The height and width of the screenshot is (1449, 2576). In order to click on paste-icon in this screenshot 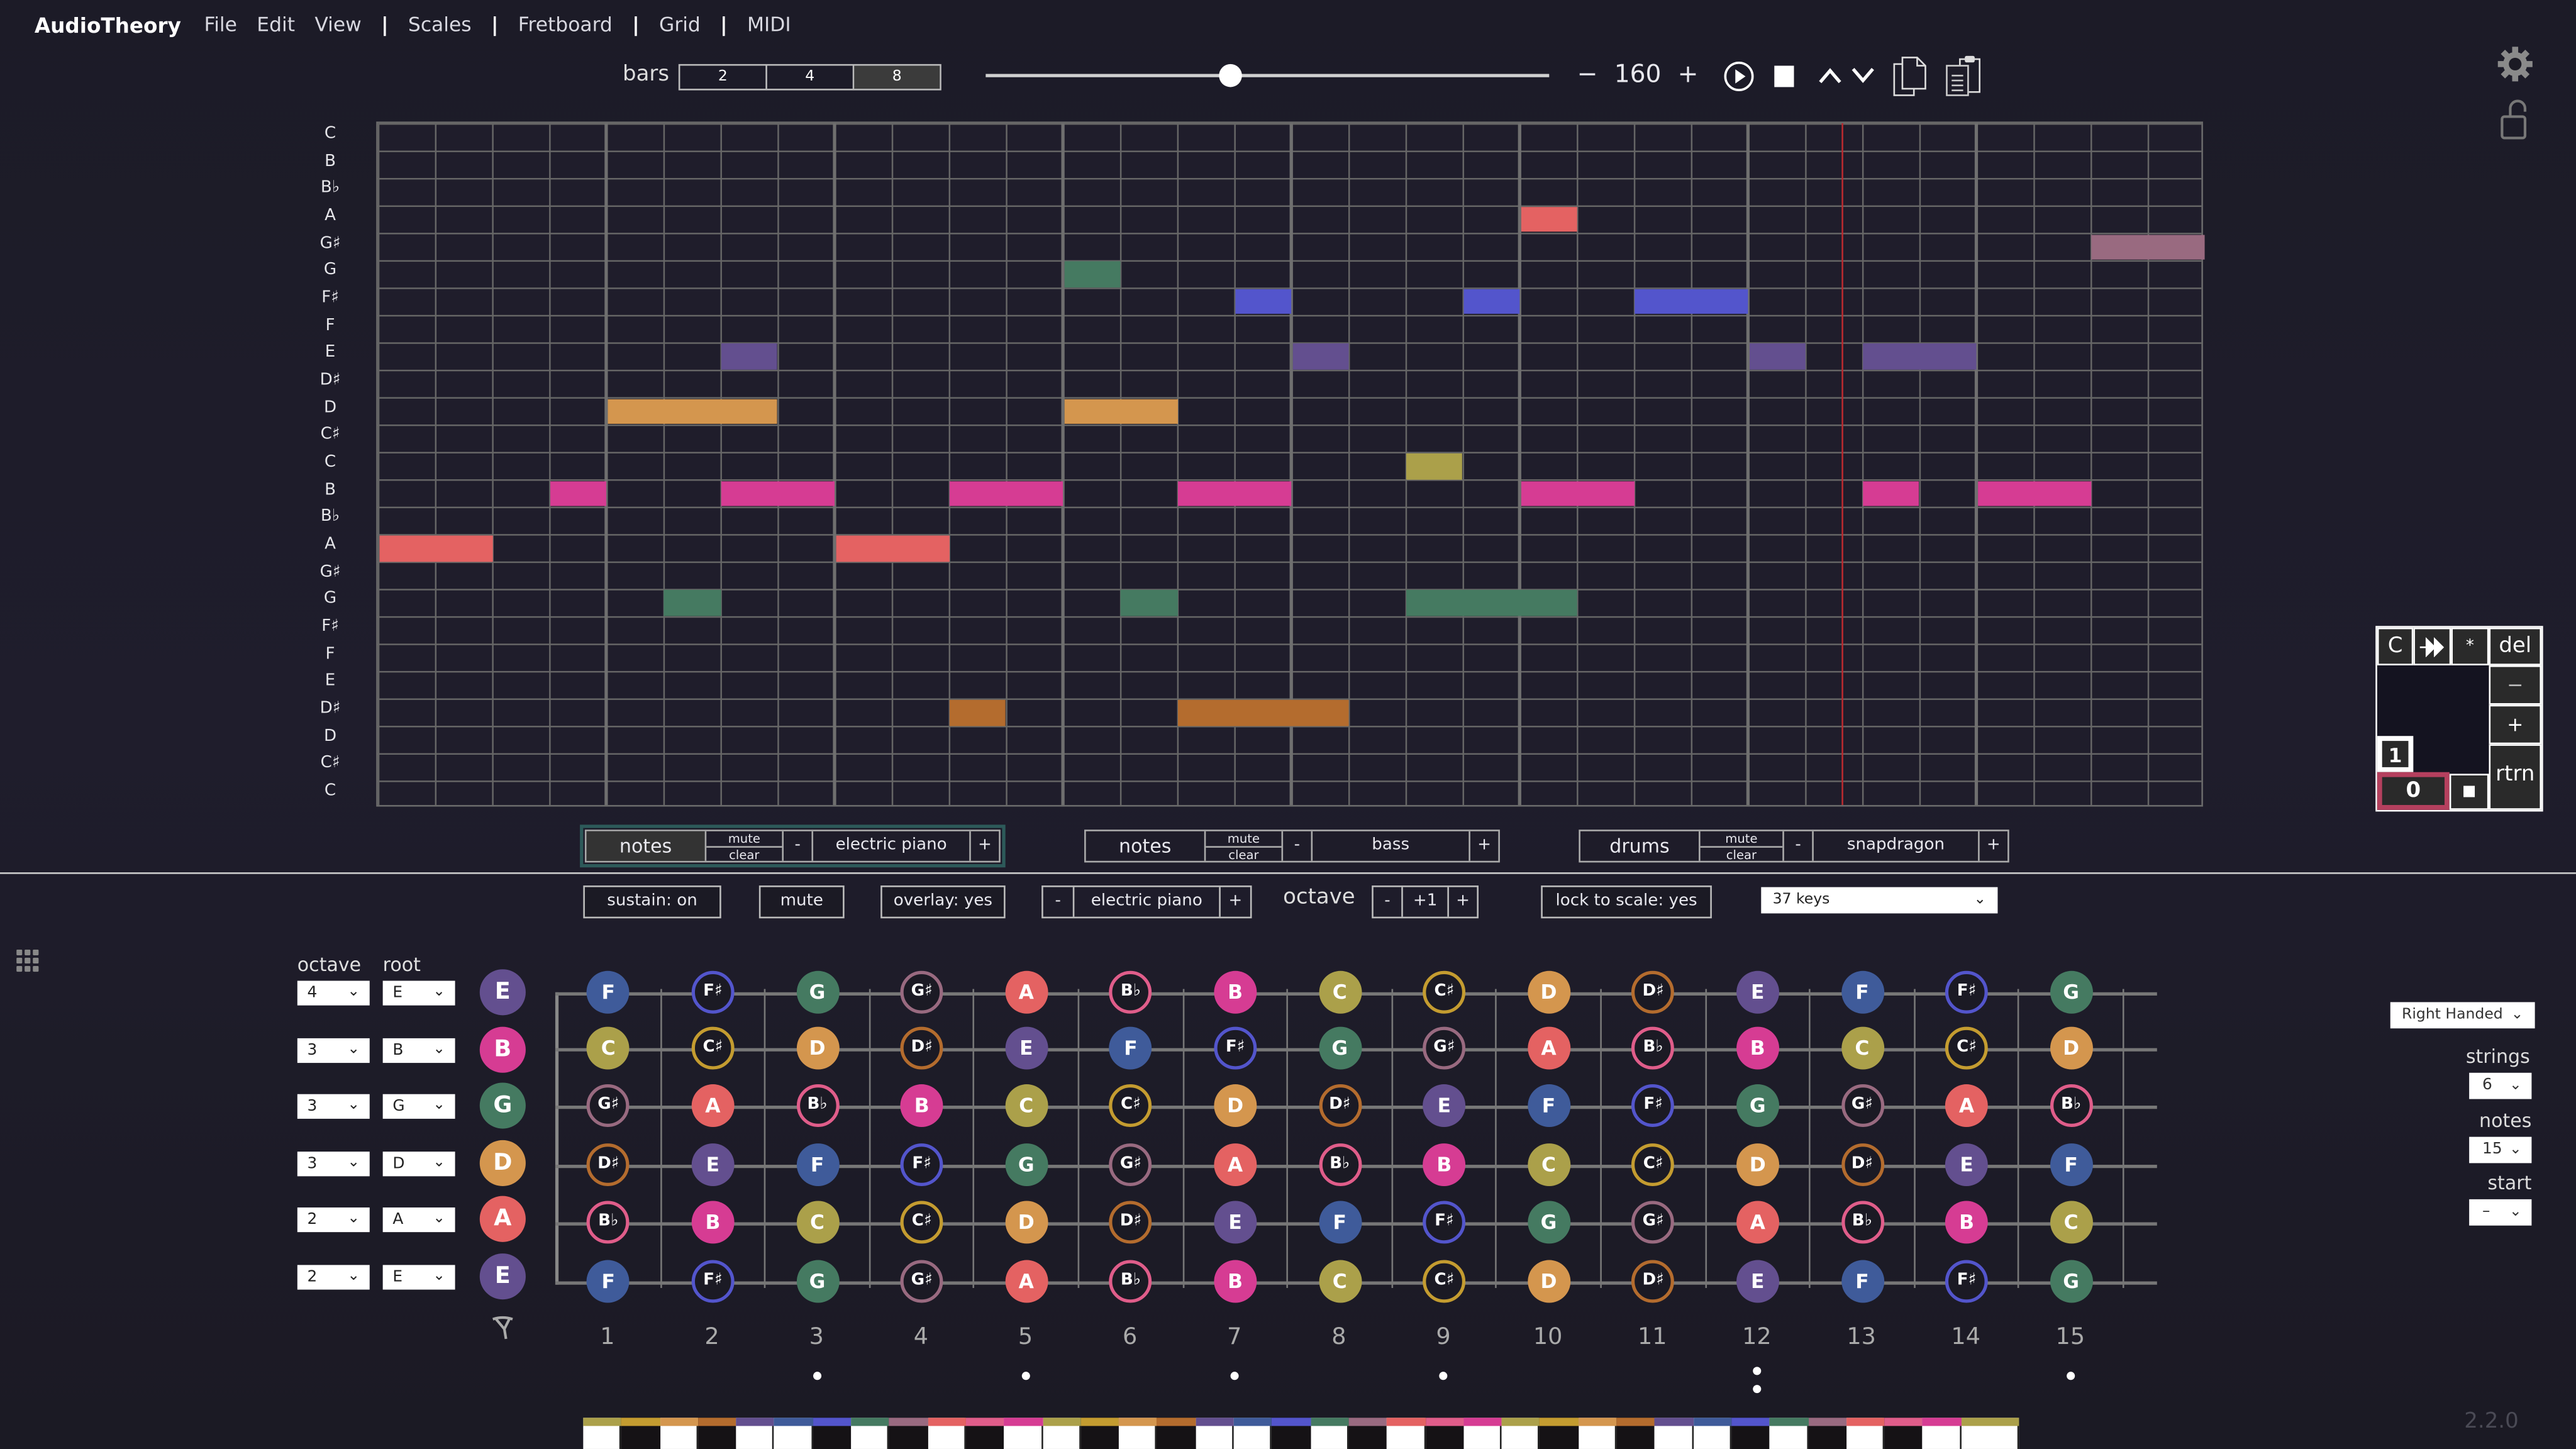, I will do `click(1963, 75)`.